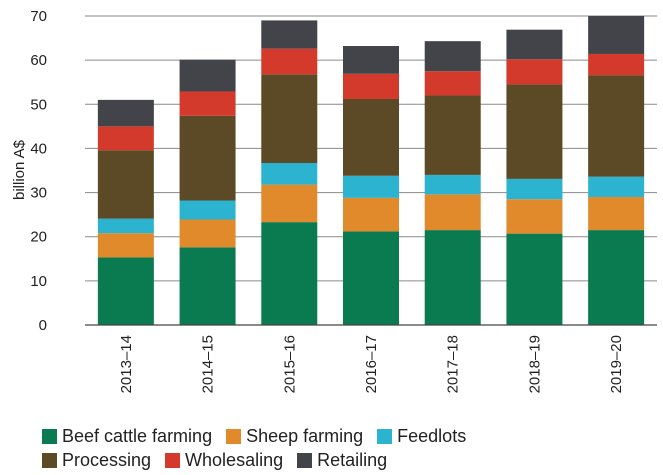 The width and height of the screenshot is (663, 475). Describe the element at coordinates (38, 104) in the screenshot. I see `y-tick-label: 50` at that location.